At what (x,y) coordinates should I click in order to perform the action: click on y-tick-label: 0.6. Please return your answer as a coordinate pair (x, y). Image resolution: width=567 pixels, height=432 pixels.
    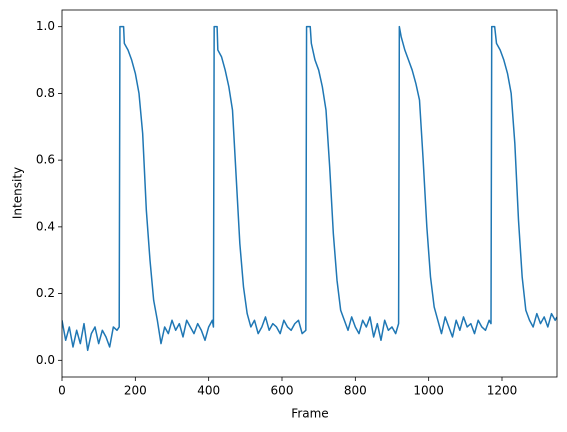
    Looking at the image, I should click on (45, 160).